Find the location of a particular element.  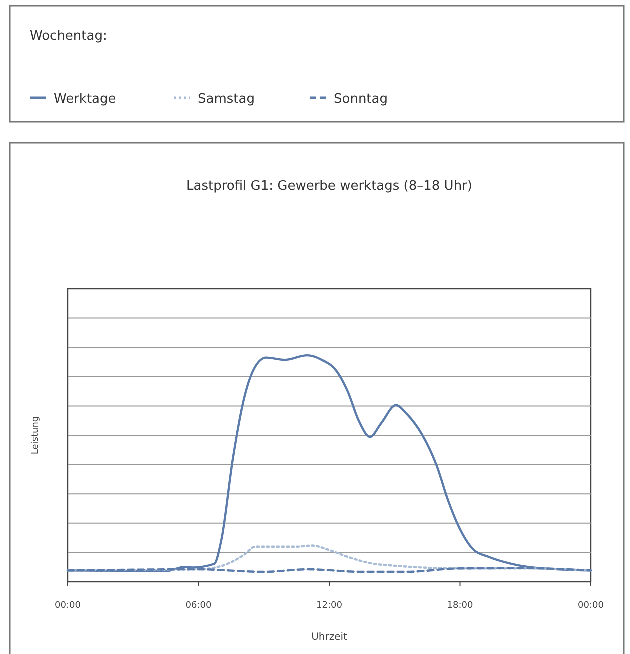

x-axis-title: Uhrzeit is located at coordinates (330, 637).